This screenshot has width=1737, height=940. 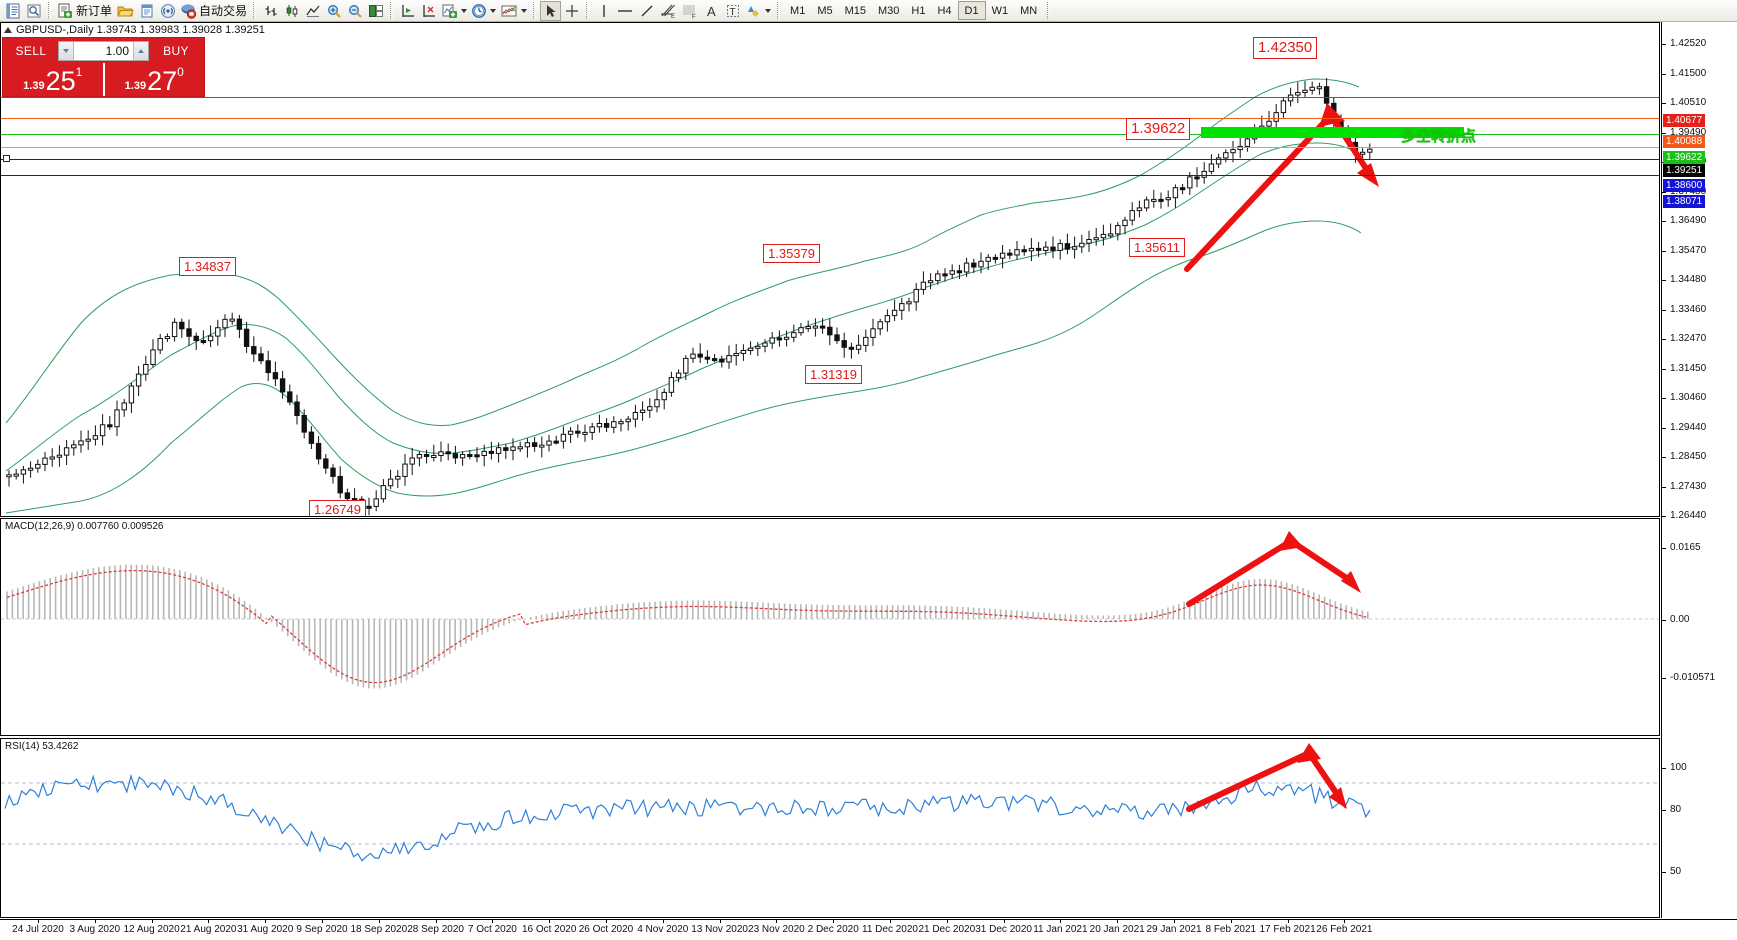 What do you see at coordinates (1674, 767) in the screenshot?
I see `rsi-axis-100: 100` at bounding box center [1674, 767].